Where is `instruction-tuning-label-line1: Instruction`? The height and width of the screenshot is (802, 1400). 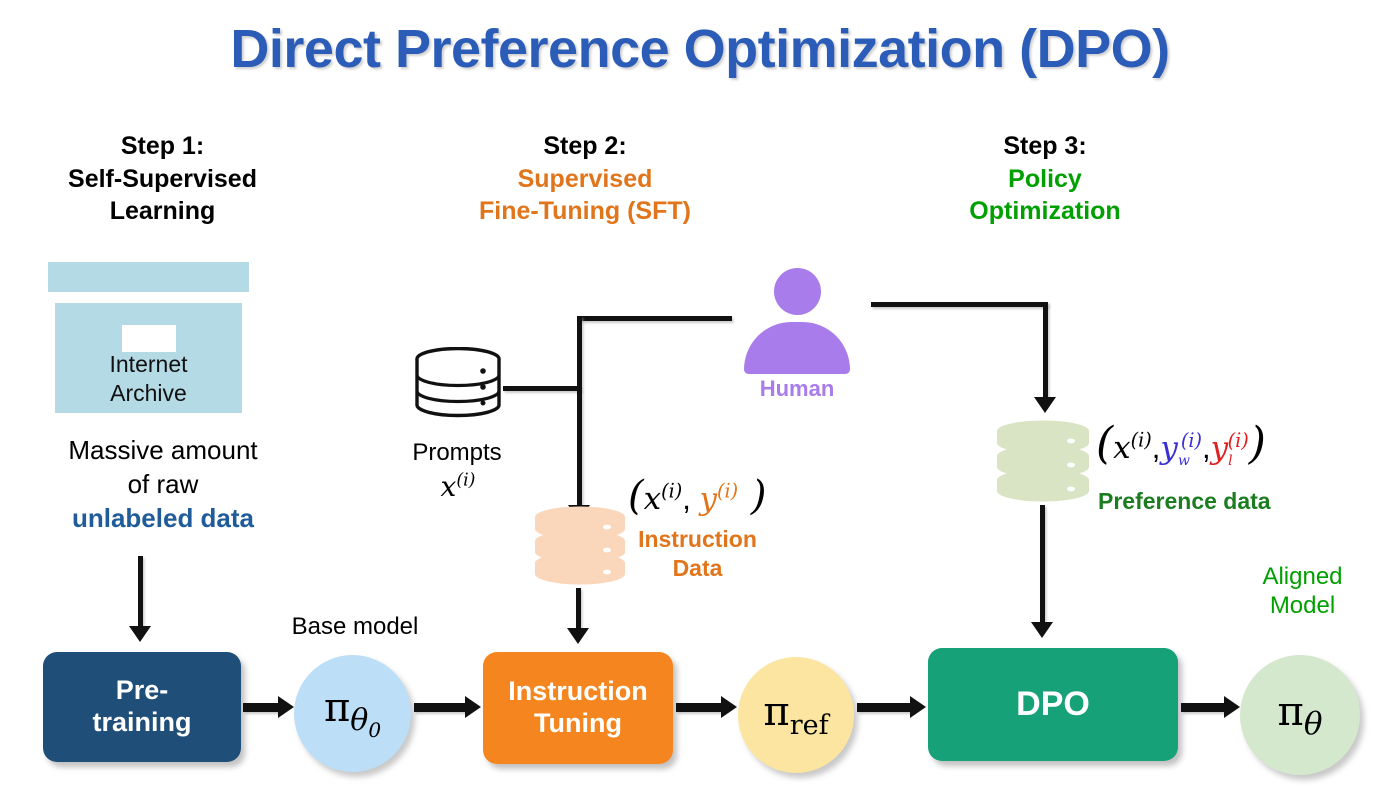
instruction-tuning-label-line1: Instruction is located at coordinates (578, 691).